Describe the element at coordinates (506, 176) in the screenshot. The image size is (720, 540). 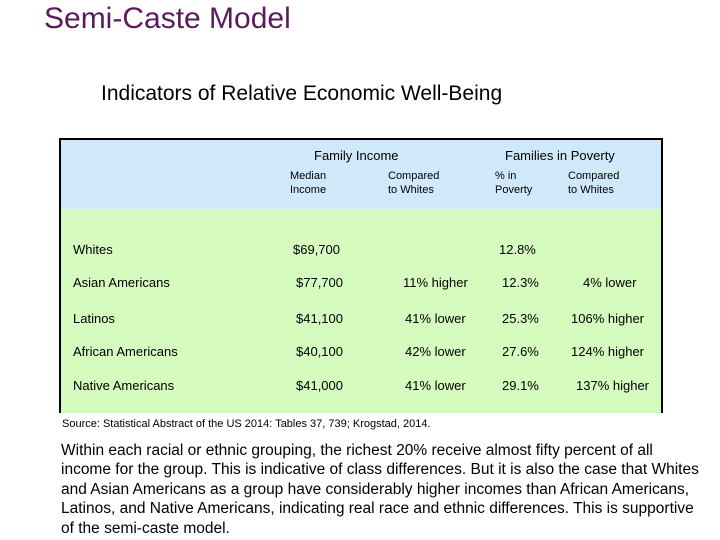
I see `header-pct-poverty-line1: % in` at that location.